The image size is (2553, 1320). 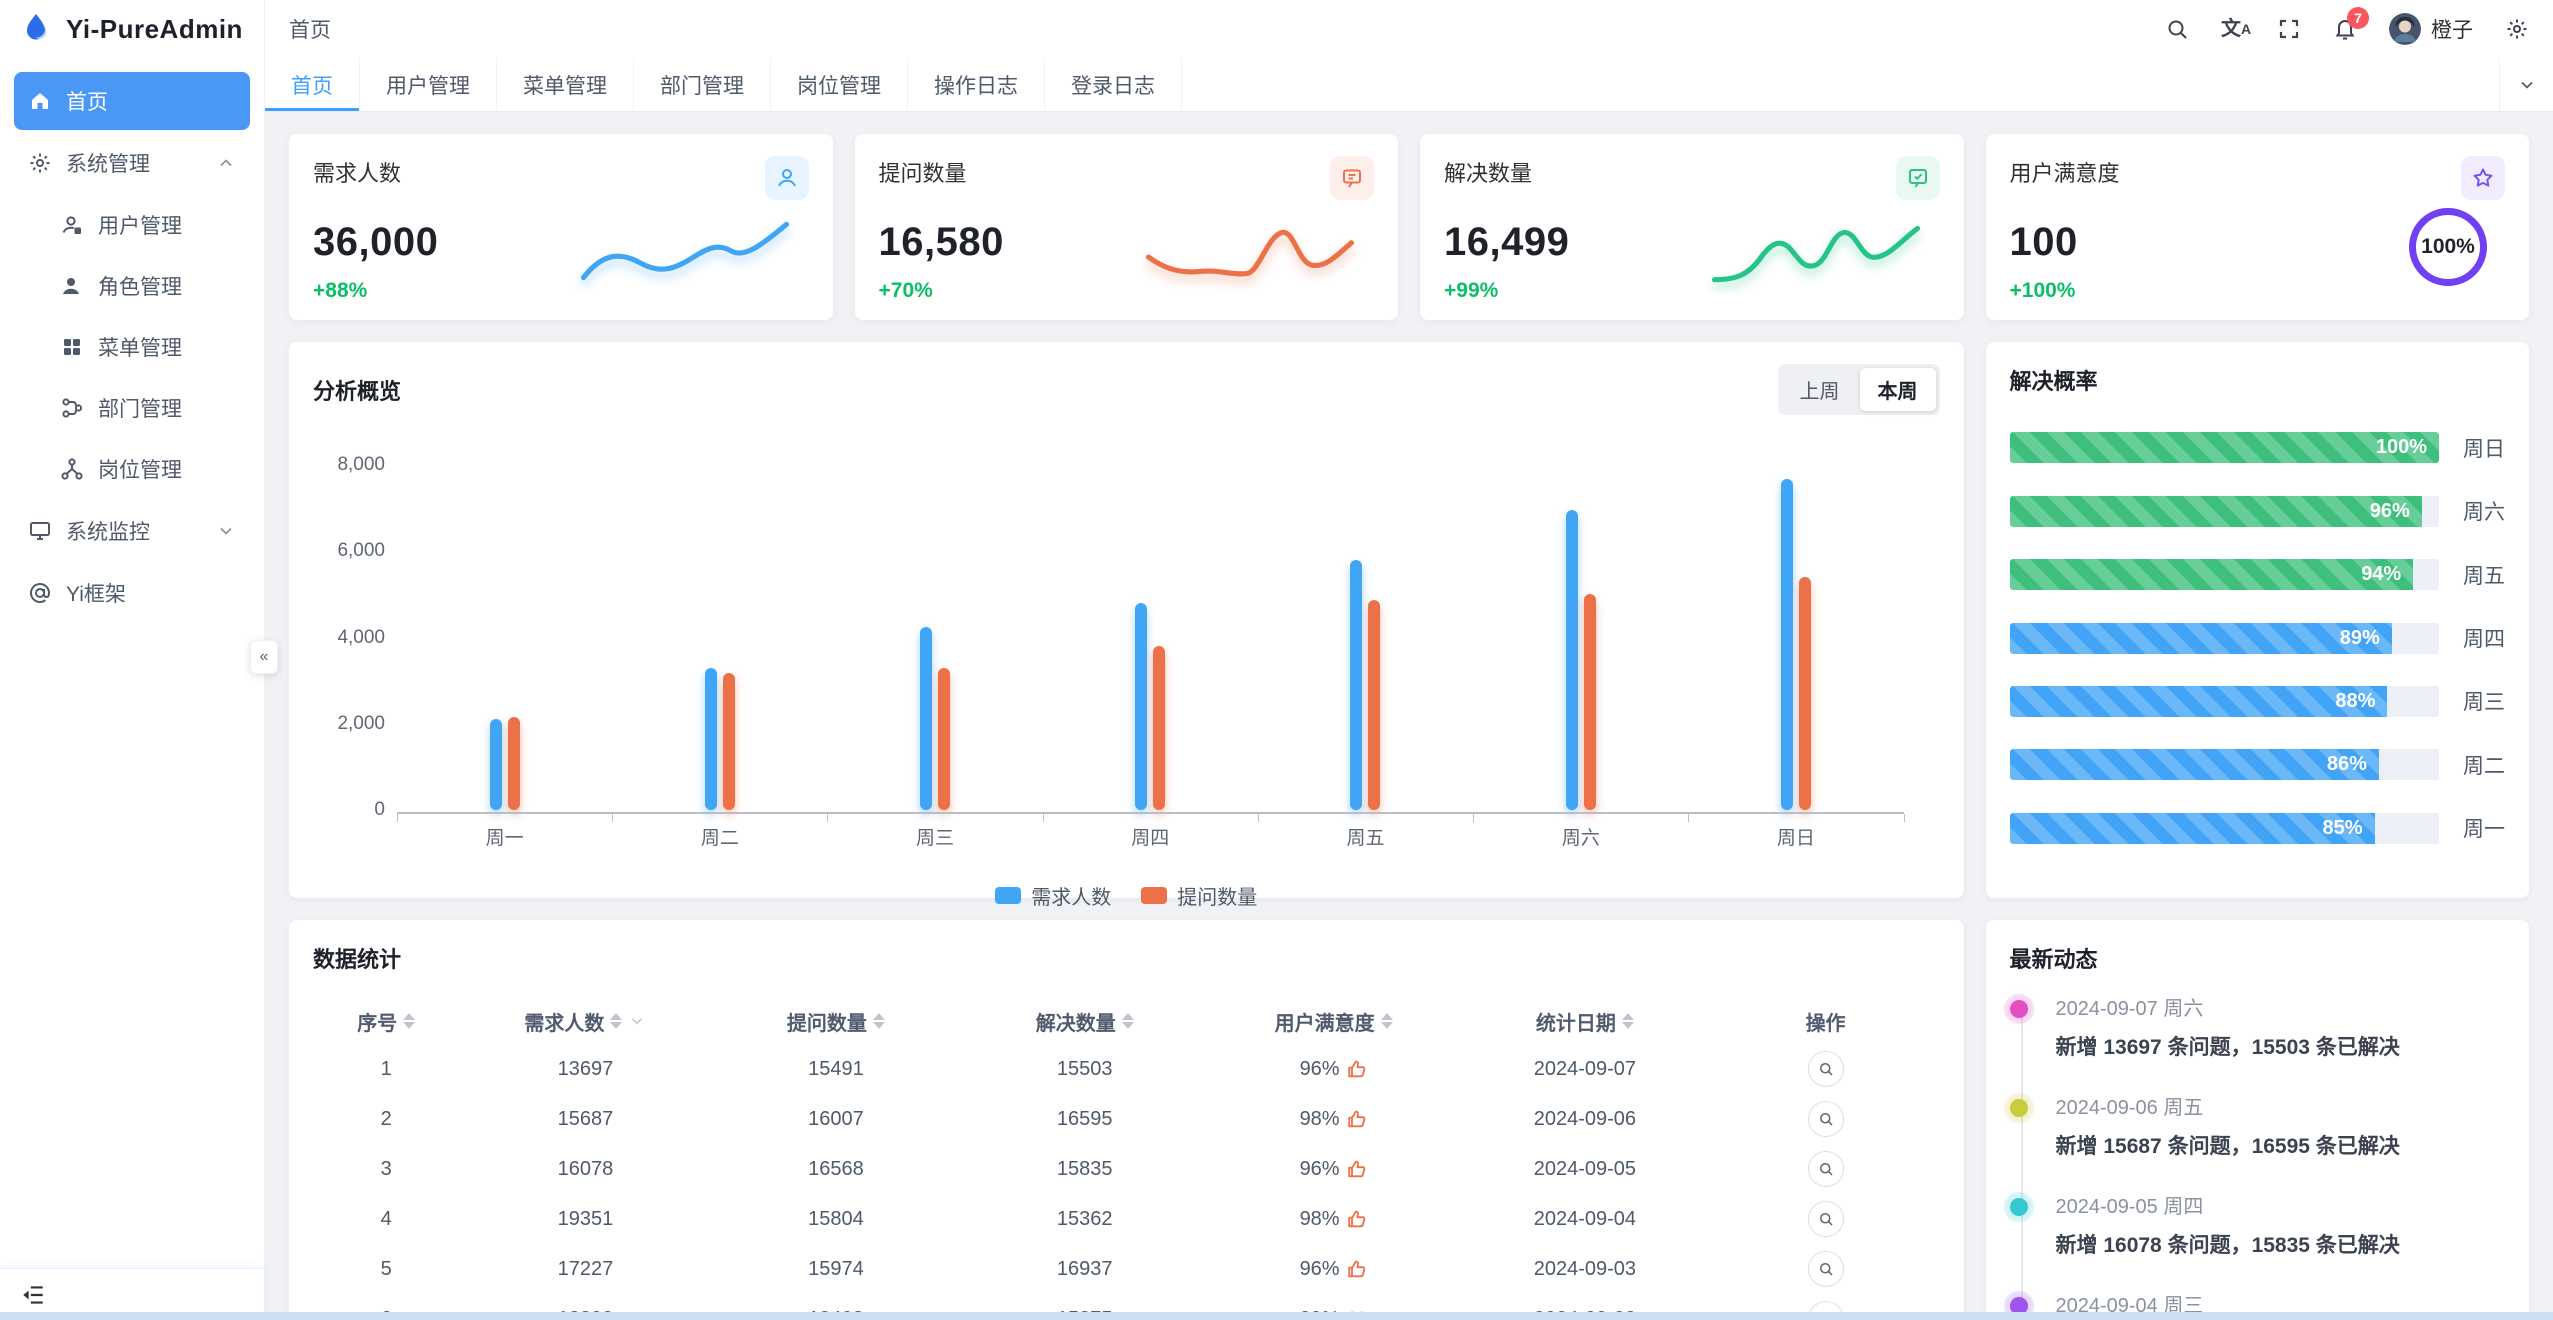 I want to click on sidebar-collapse-button: «, so click(x=264, y=657).